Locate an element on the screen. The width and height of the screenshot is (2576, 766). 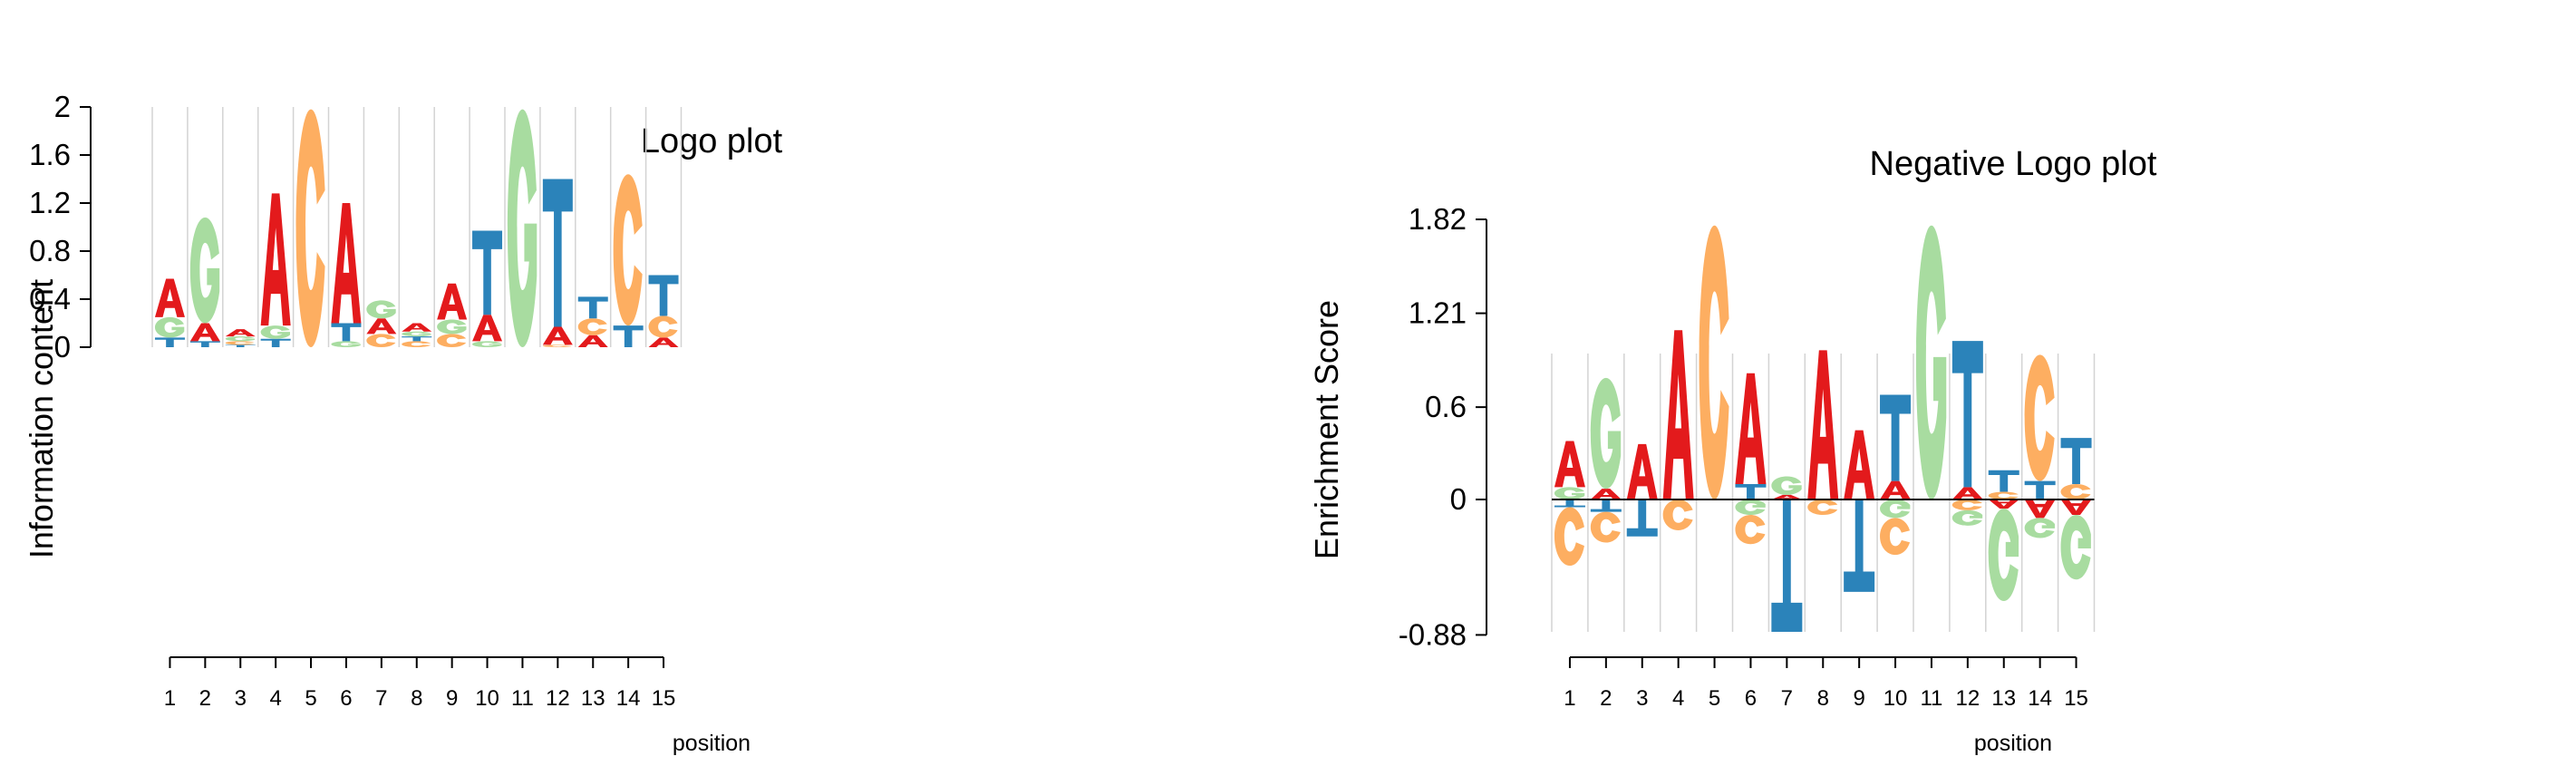
logo-plot-x-axis: 1 2 3 4 5 6 7 8 9 10 11 12 13 14 15 is located at coordinates (420, 683).